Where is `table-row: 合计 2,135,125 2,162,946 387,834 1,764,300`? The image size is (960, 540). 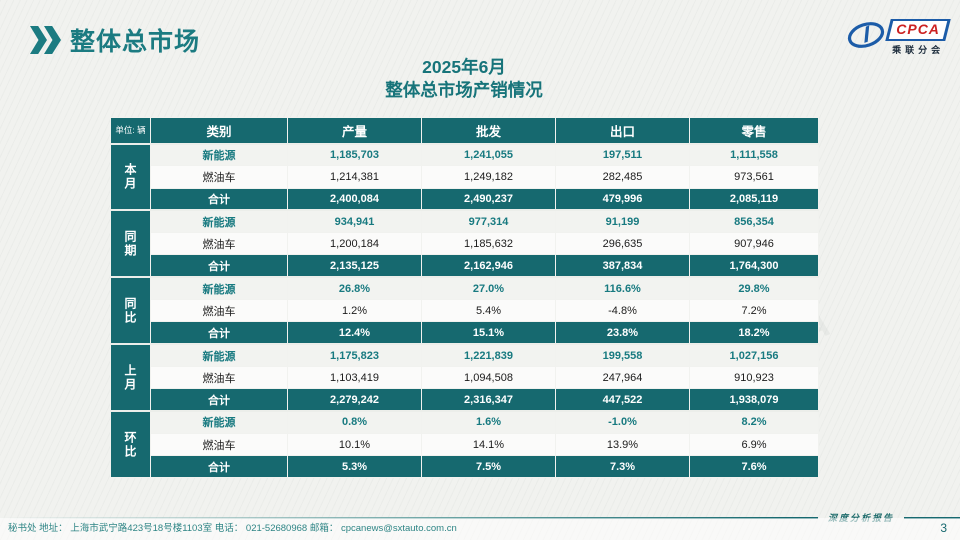 table-row: 合计 2,135,125 2,162,946 387,834 1,764,300 is located at coordinates (465, 266).